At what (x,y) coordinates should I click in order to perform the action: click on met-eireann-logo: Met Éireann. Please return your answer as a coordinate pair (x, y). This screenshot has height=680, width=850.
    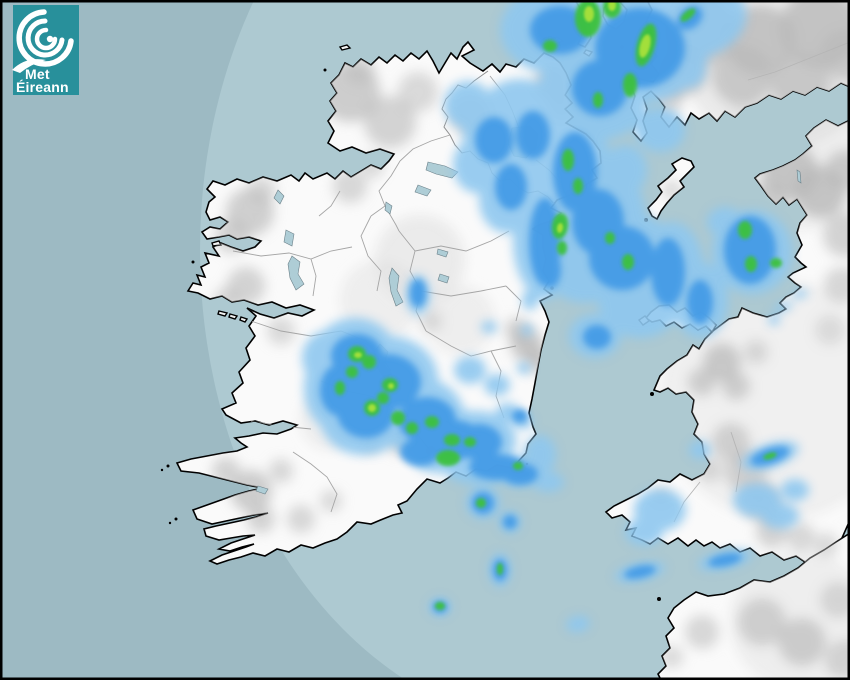
    Looking at the image, I should click on (45, 50).